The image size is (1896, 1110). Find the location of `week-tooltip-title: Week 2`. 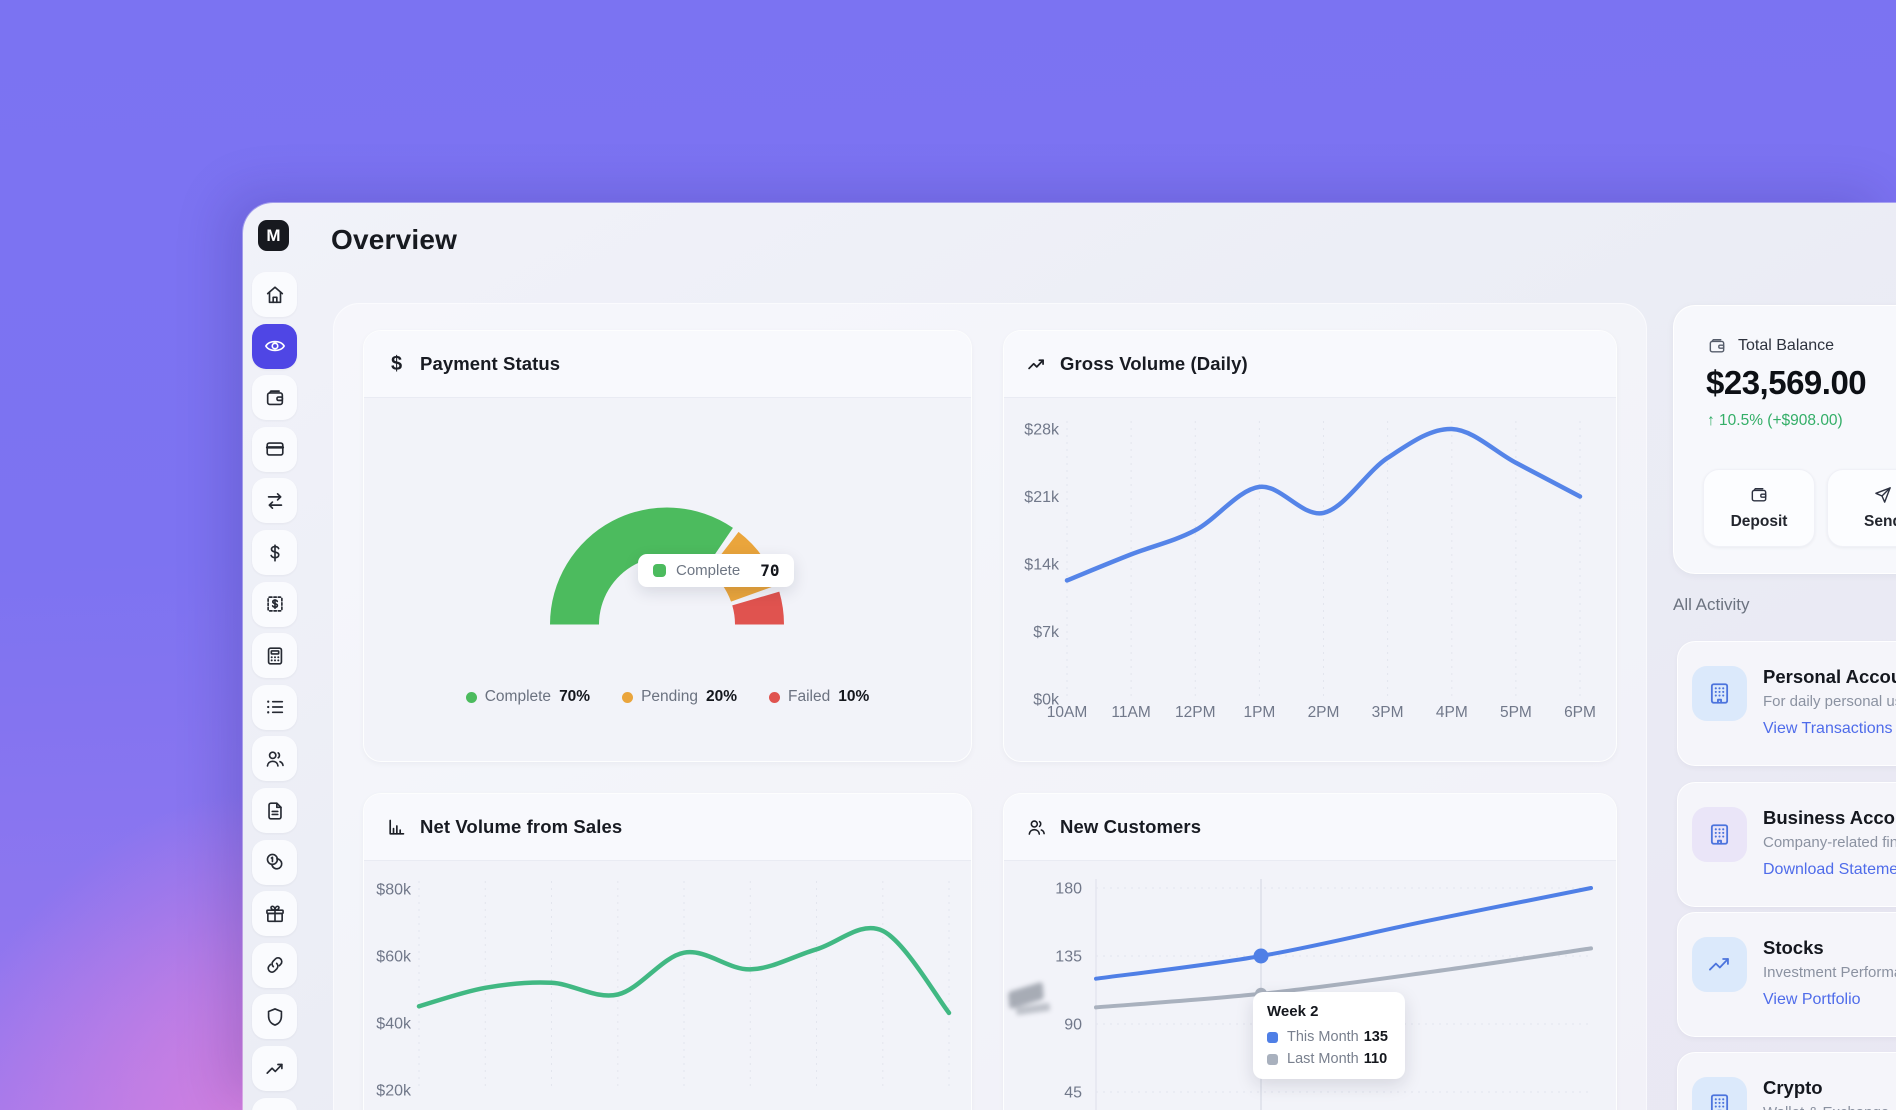

week-tooltip-title: Week 2 is located at coordinates (1293, 1011).